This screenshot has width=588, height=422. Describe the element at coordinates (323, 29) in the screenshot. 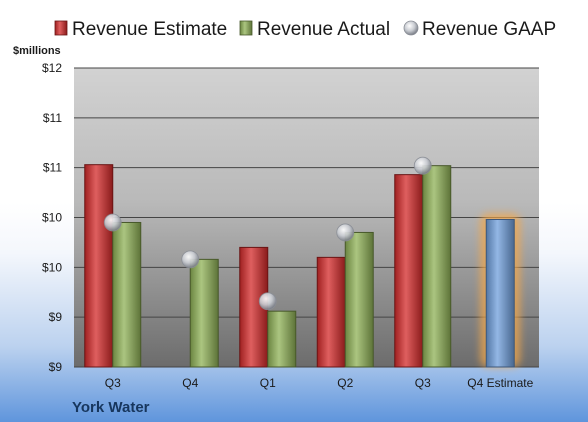

I see `legend-label: Revenue Actual` at that location.